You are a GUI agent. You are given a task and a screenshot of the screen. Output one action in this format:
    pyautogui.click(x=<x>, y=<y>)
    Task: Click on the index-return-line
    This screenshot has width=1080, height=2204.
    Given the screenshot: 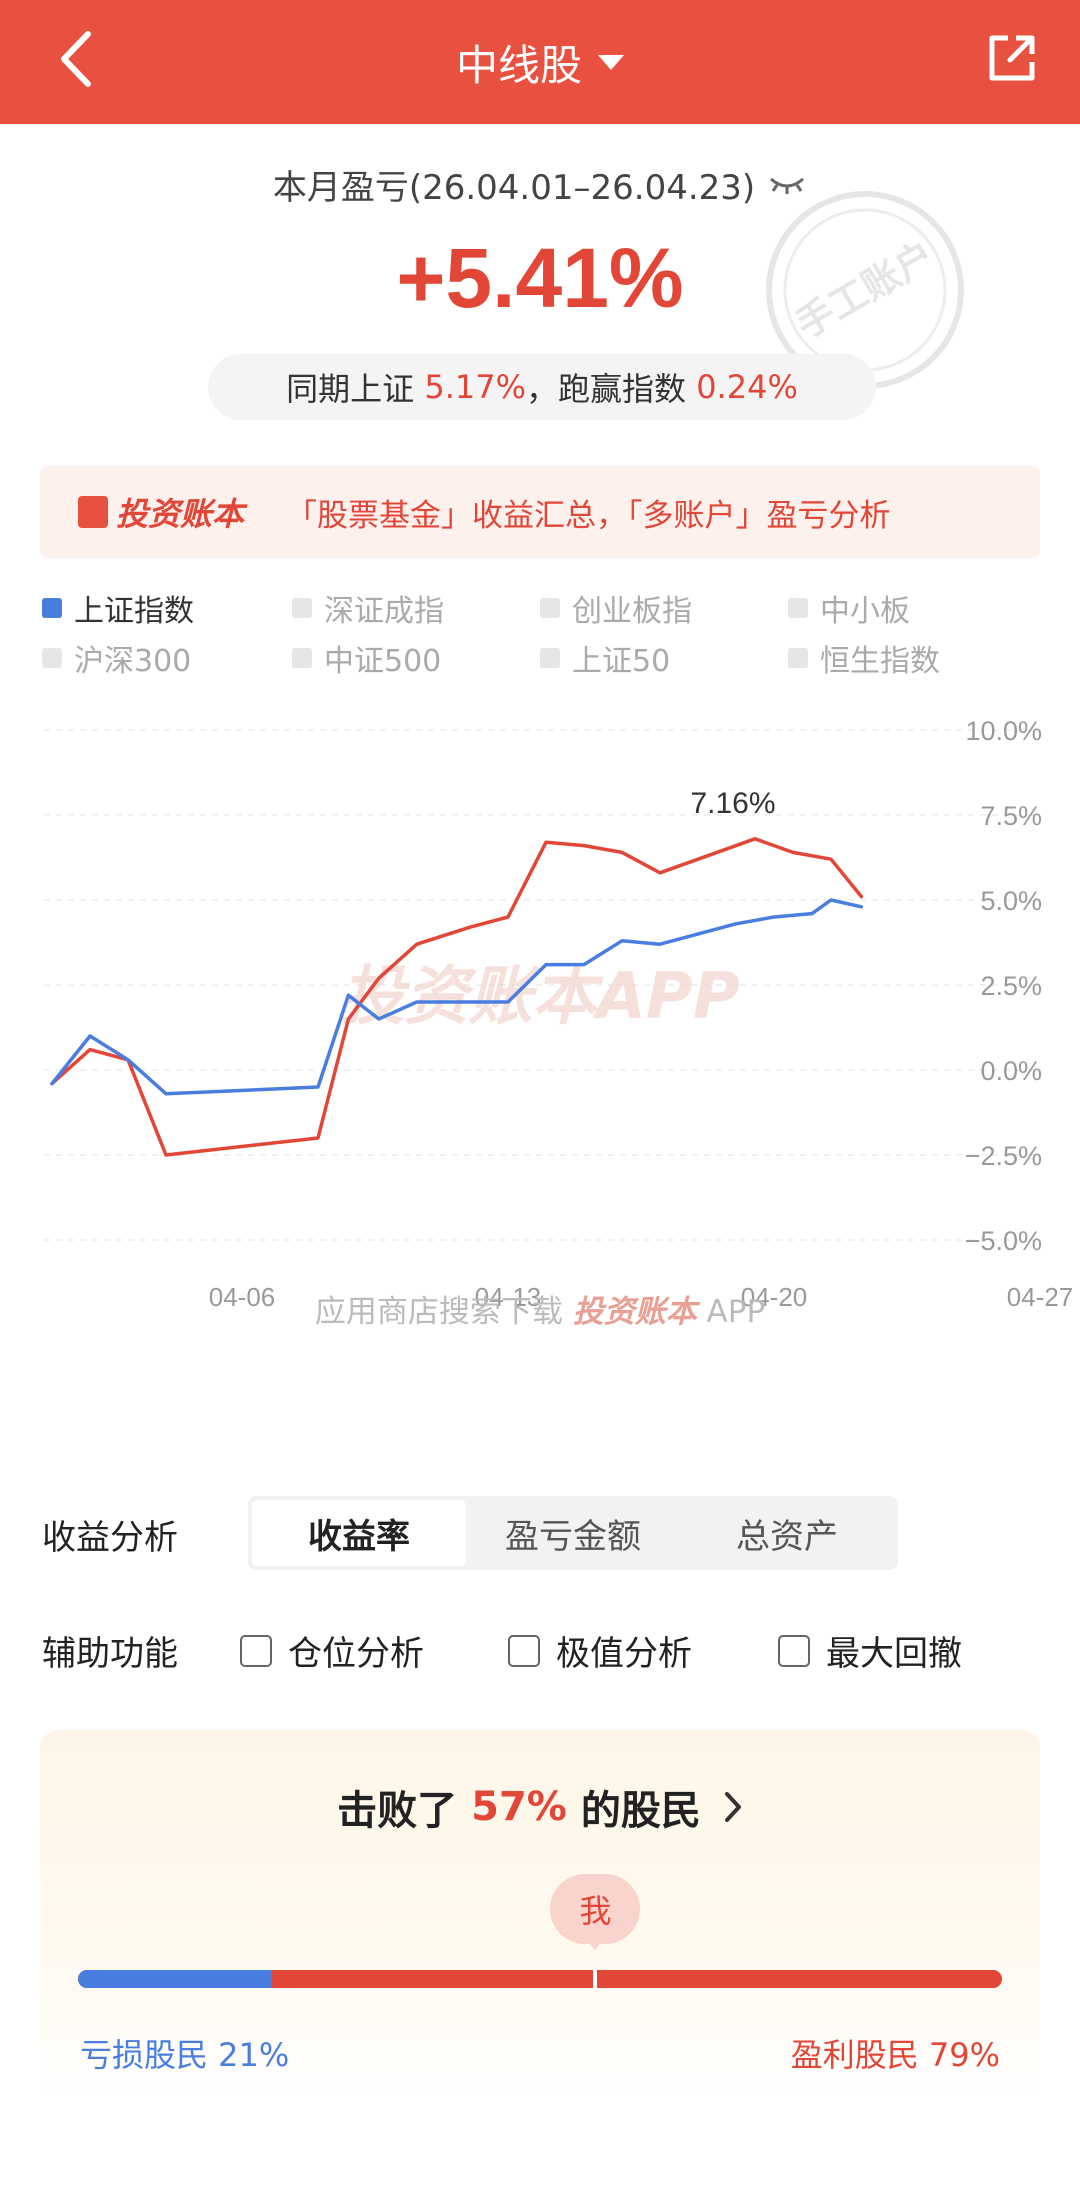 What is the action you would take?
    pyautogui.click(x=457, y=997)
    